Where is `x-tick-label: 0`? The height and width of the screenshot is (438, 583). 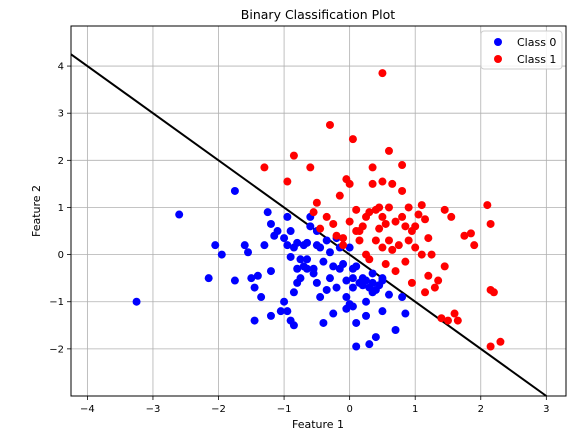
x-tick-label: 0 is located at coordinates (349, 409).